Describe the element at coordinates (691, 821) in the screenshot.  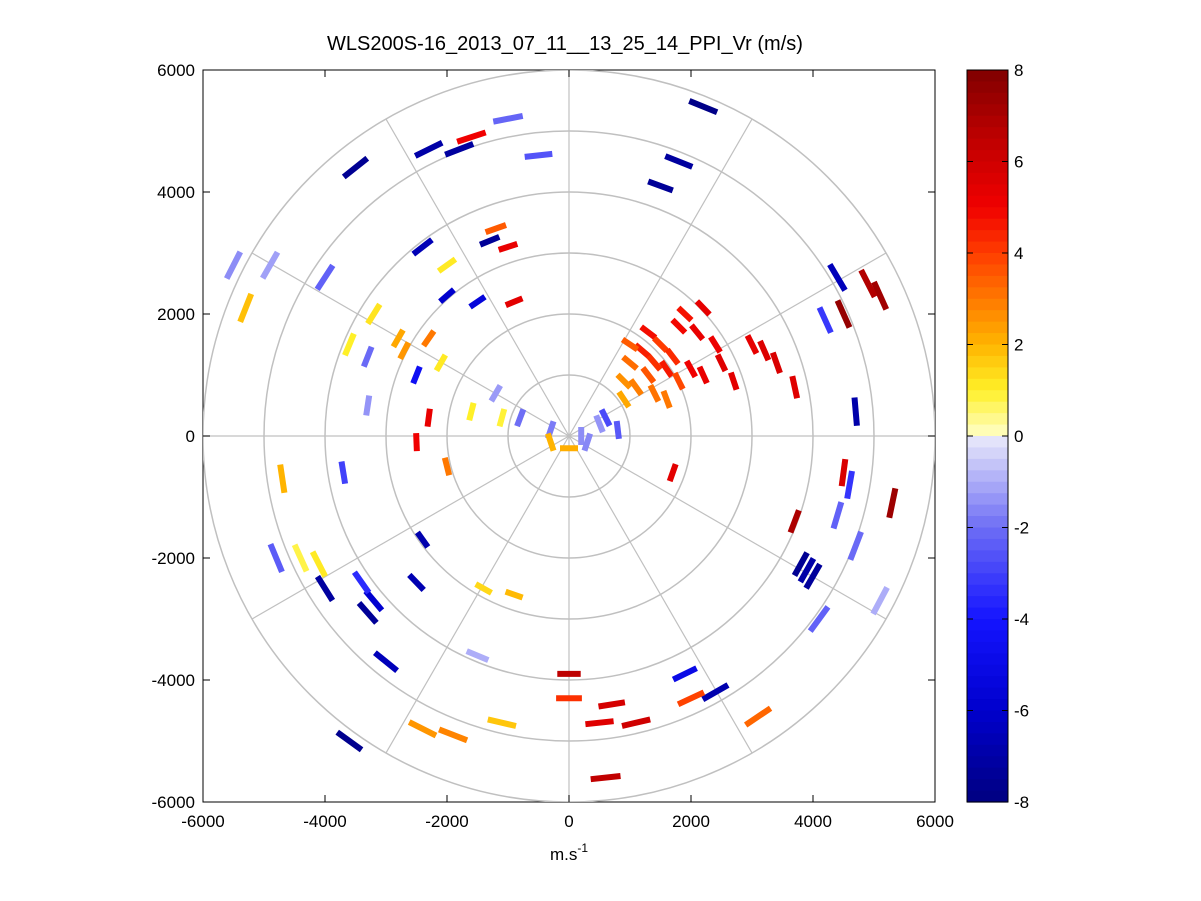
I see `x-tick-label: 2000` at that location.